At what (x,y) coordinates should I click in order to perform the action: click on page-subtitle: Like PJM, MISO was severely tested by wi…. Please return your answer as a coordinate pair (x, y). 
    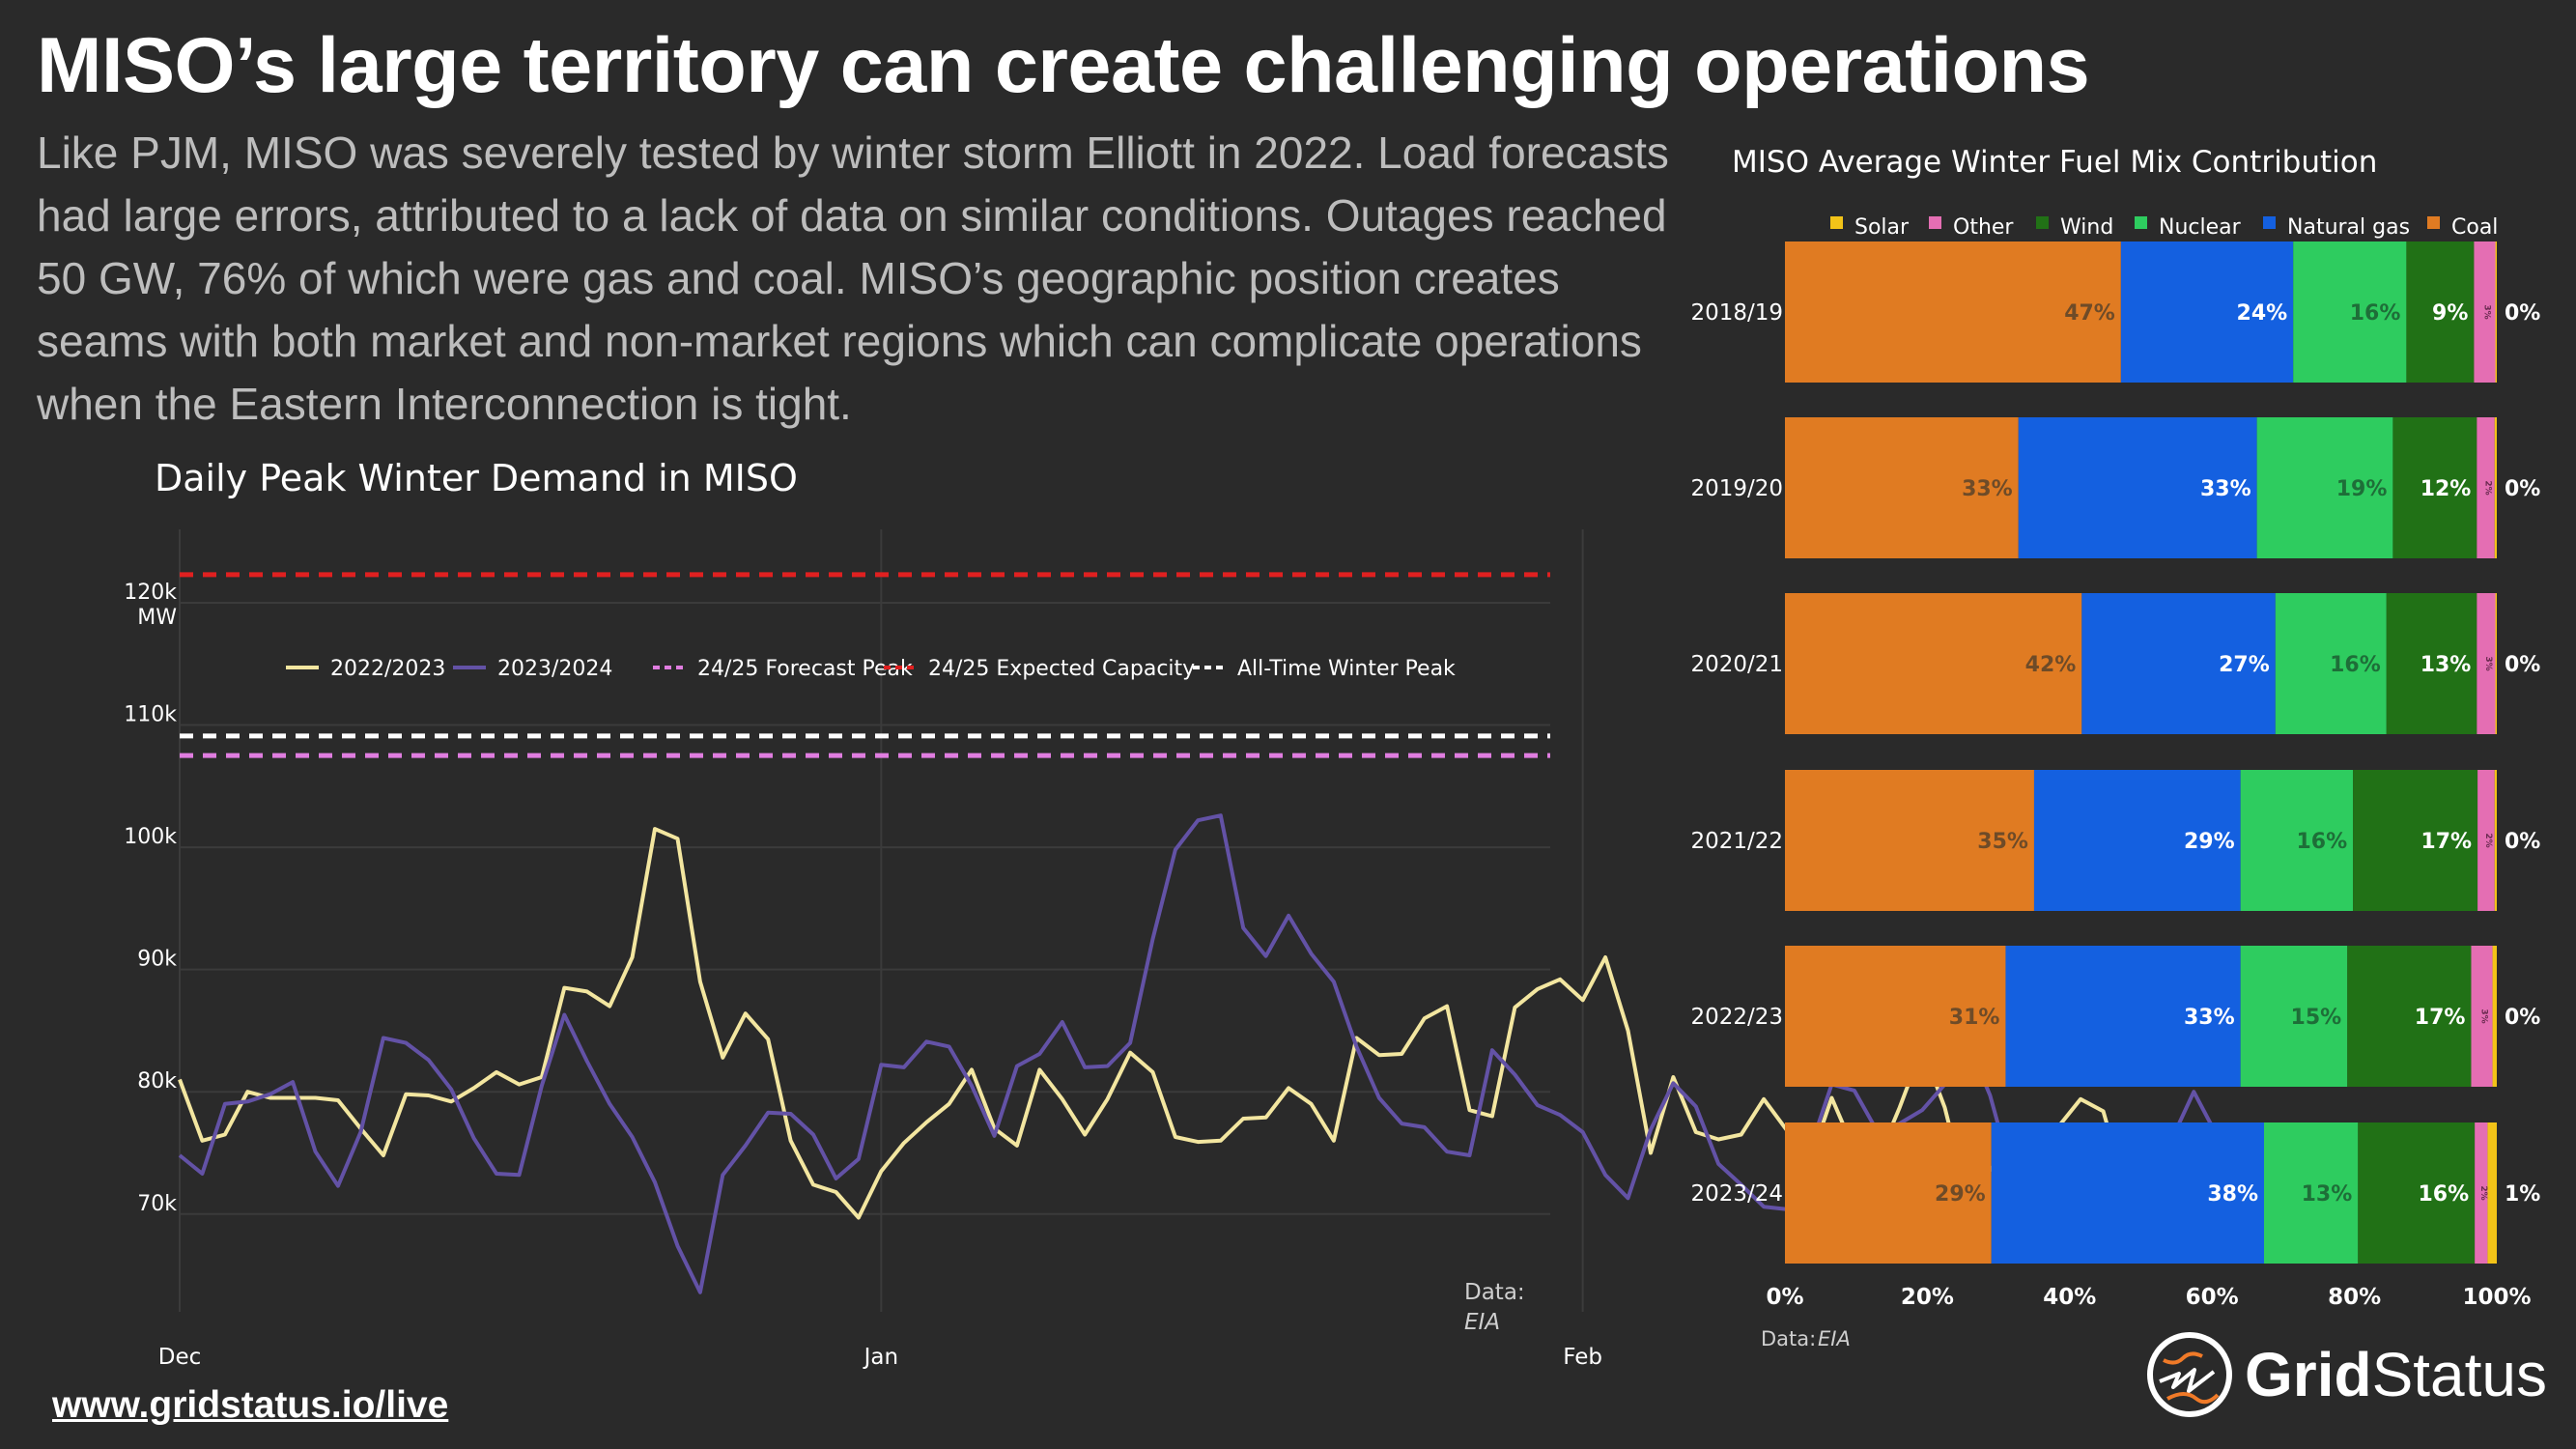
    Looking at the image, I should click on (853, 278).